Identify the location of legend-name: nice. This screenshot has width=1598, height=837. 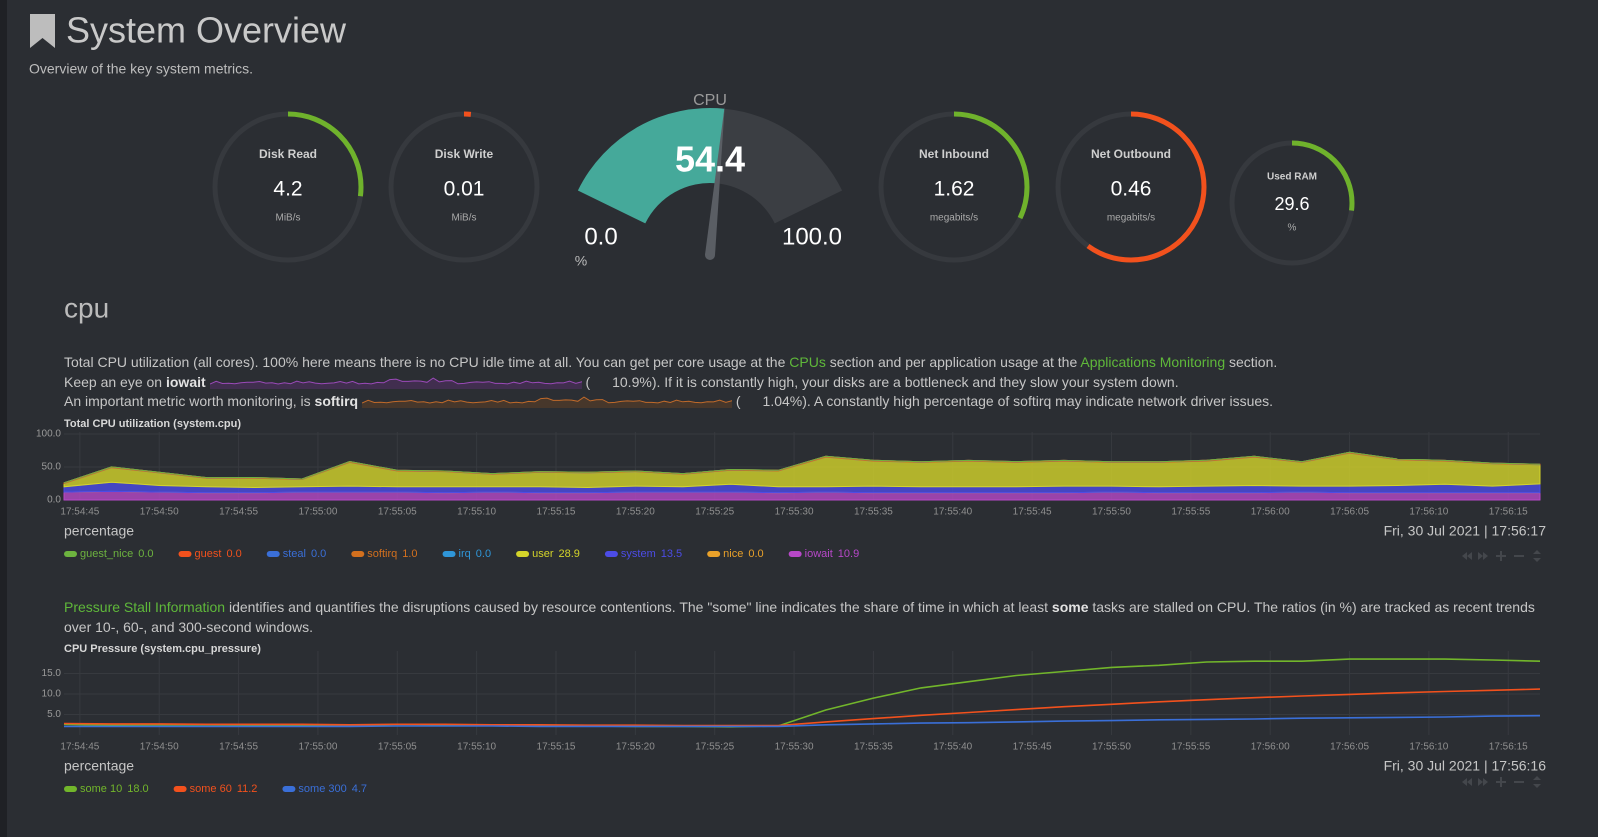
(733, 554).